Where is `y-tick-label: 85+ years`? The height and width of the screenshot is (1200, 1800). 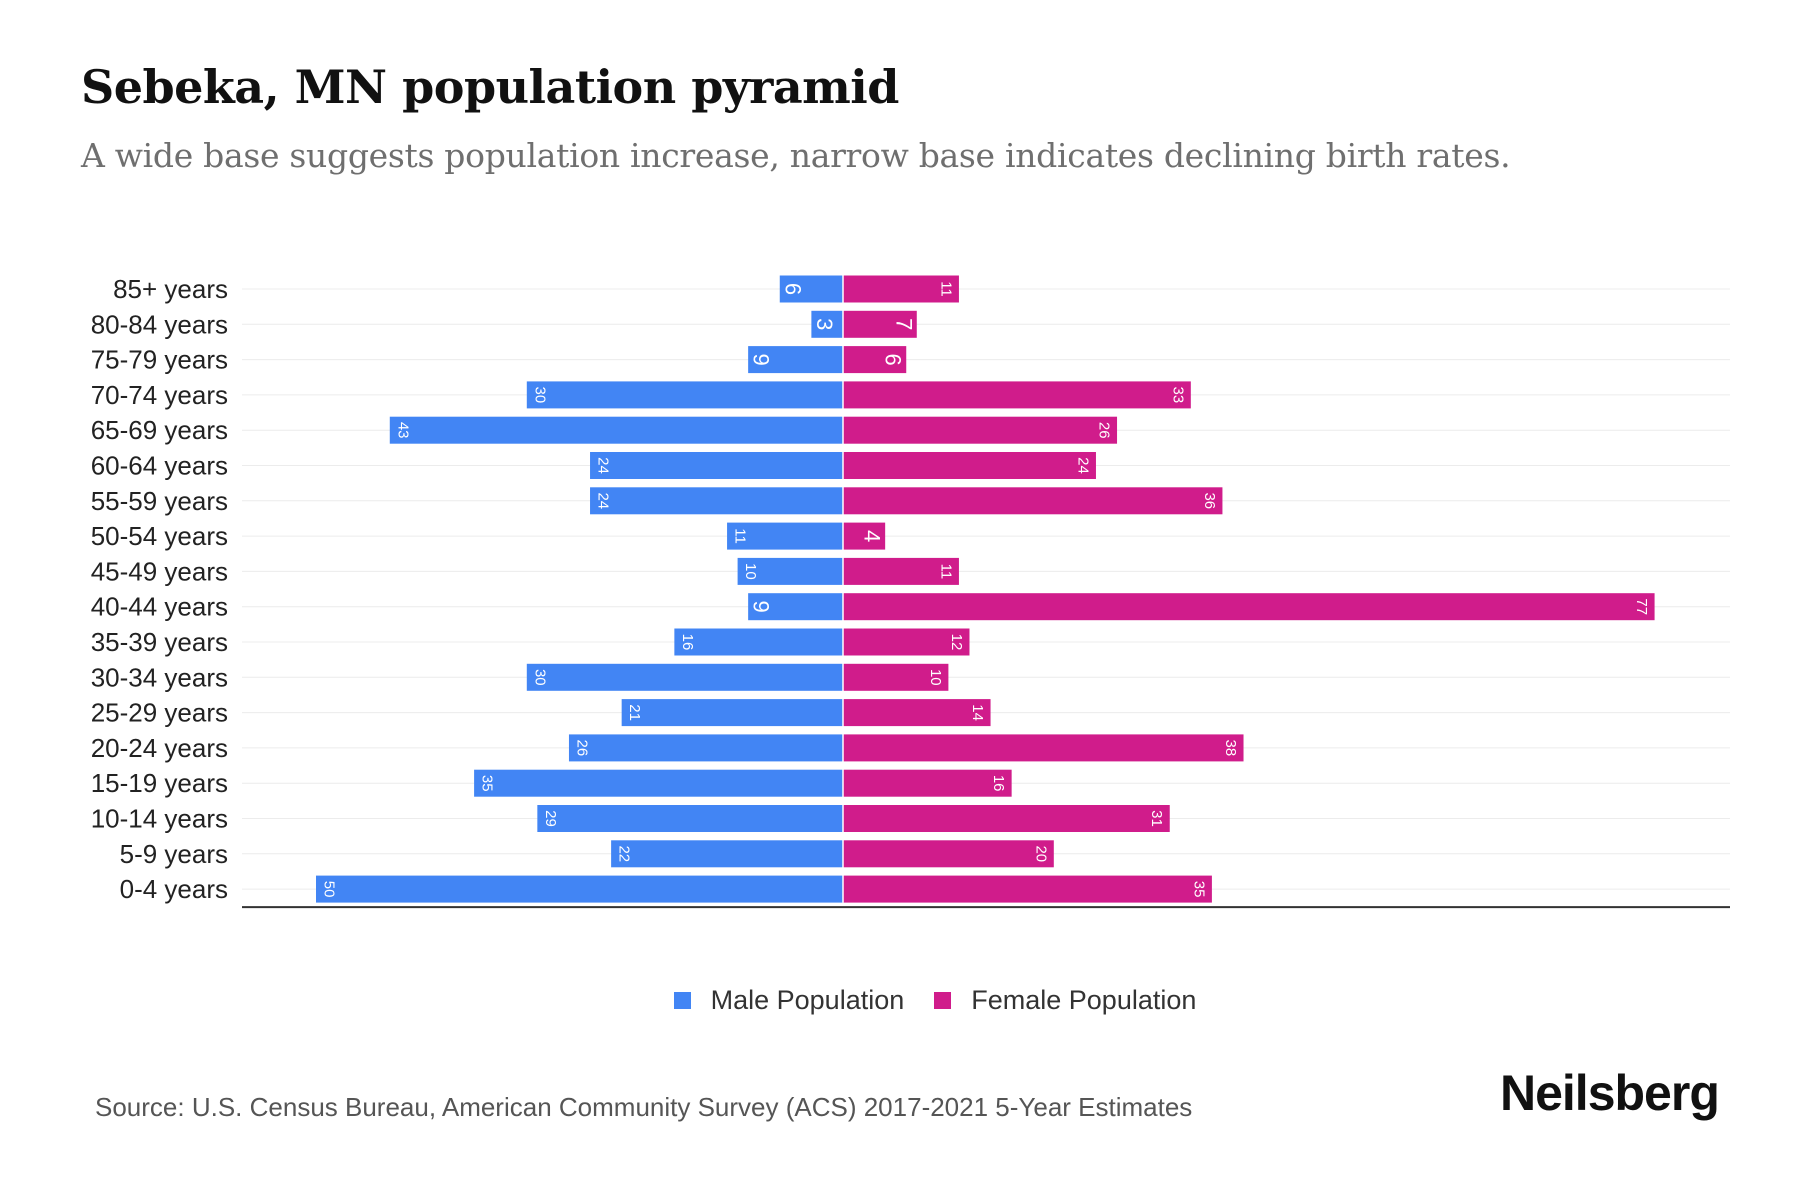
y-tick-label: 85+ years is located at coordinates (170, 289).